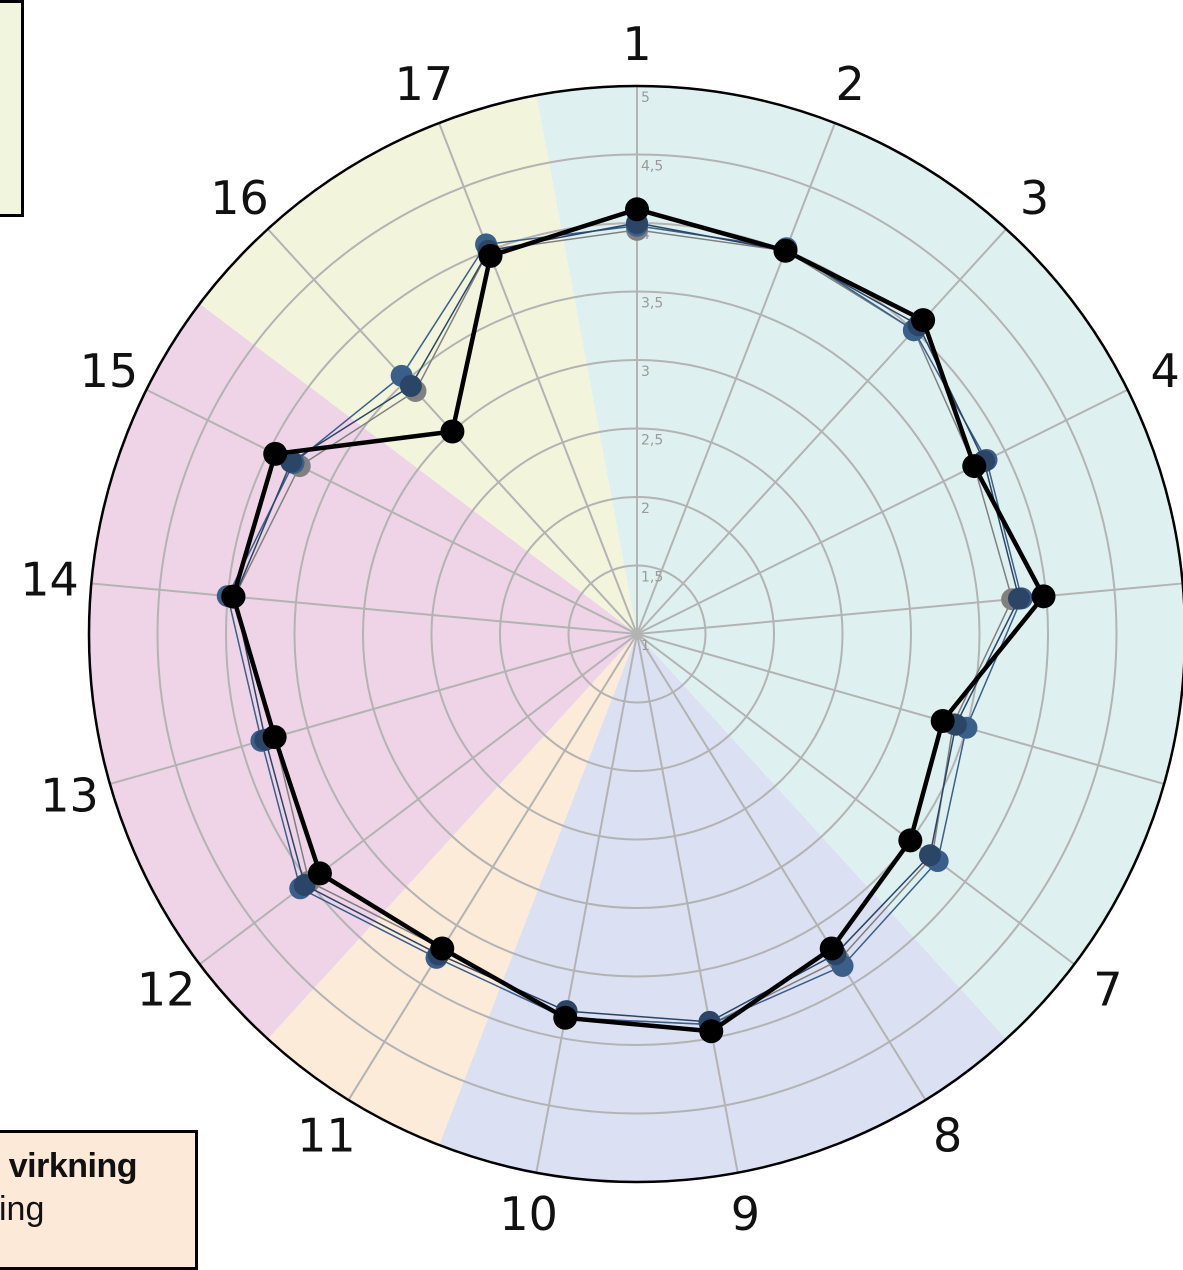 The height and width of the screenshot is (1270, 1183). Describe the element at coordinates (99, 1200) in the screenshot. I see `legend-box-bottom: virkning ing` at that location.